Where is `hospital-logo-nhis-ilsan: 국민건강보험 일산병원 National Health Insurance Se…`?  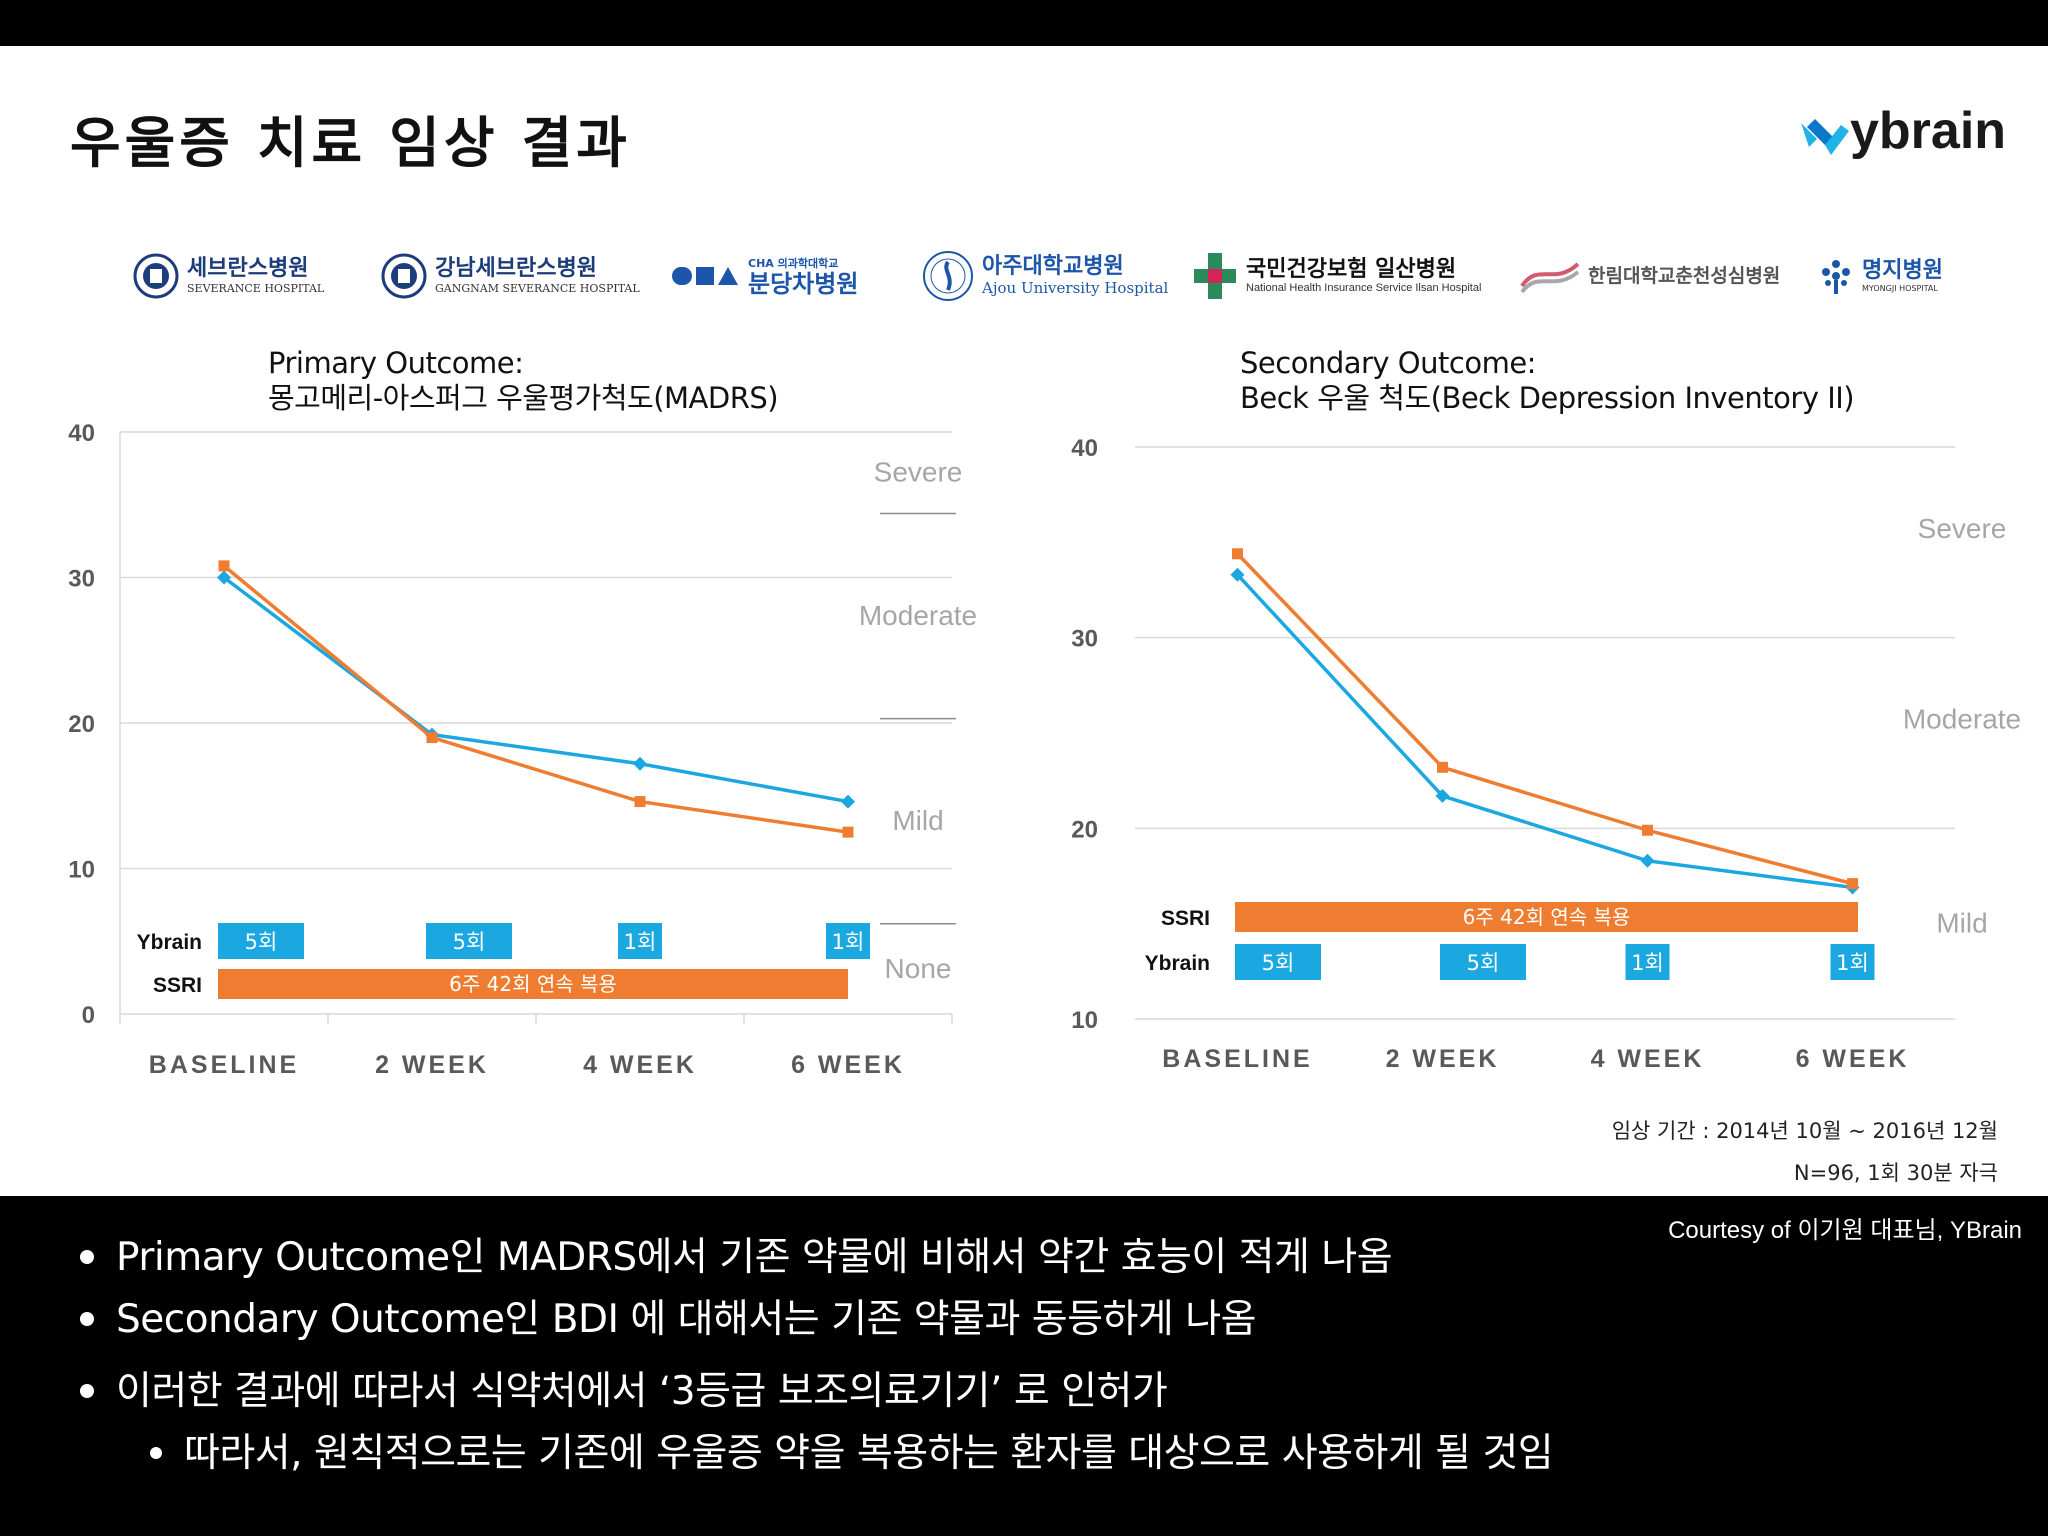 hospital-logo-nhis-ilsan: 국민건강보험 일산병원 National Health Insurance Se… is located at coordinates (1336, 276).